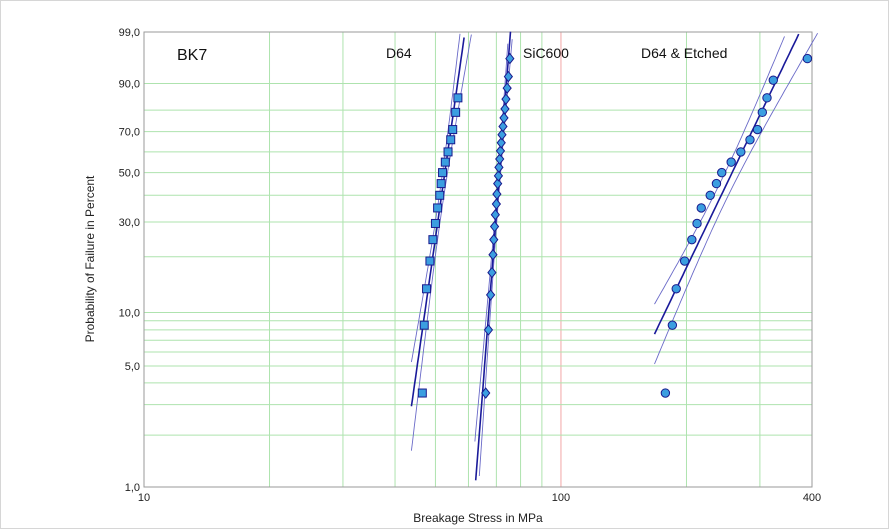  Describe the element at coordinates (129, 223) in the screenshot. I see `y-tick-label: 30,0` at that location.